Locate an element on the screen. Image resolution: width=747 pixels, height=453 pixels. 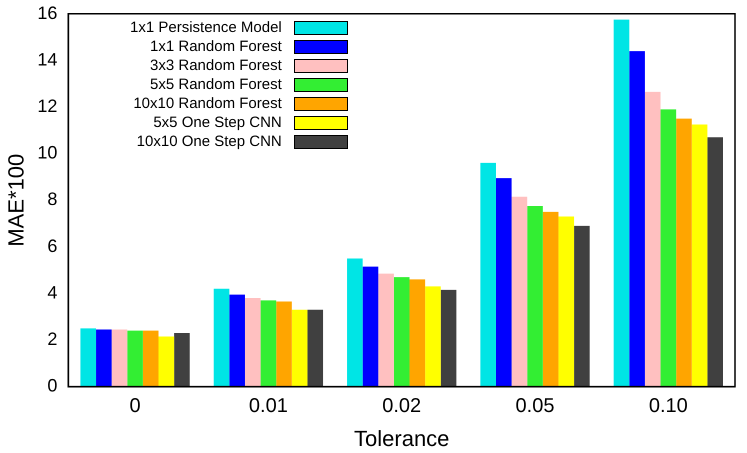
y-tick-label: 6 is located at coordinates (52, 246).